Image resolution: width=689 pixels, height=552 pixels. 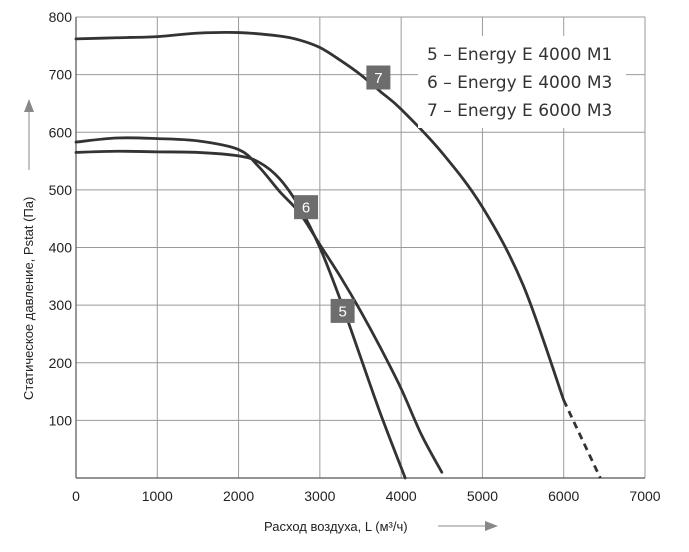 What do you see at coordinates (61, 75) in the screenshot?
I see `y-tick-label: 700` at bounding box center [61, 75].